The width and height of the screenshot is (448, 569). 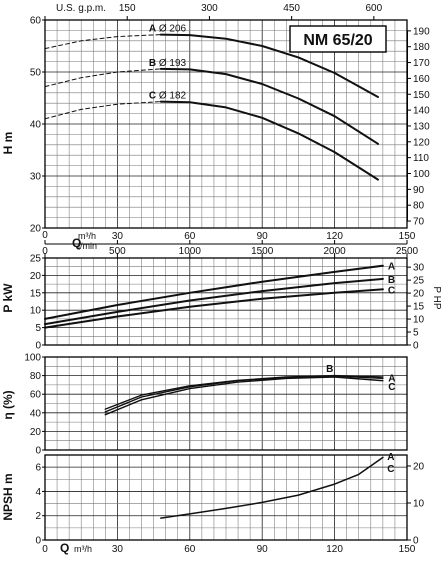 What do you see at coordinates (8, 404) in the screenshot?
I see `efficiency-axis-label: η (%)` at bounding box center [8, 404].